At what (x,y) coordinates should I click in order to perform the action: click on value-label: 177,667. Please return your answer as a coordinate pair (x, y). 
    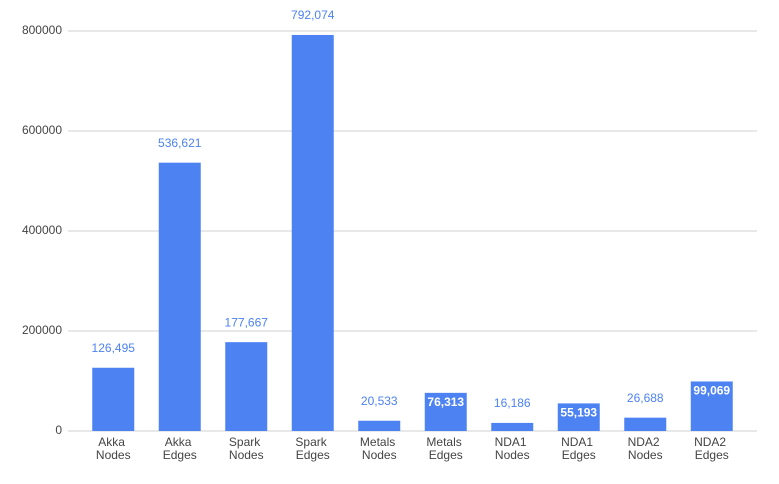
    Looking at the image, I should click on (247, 322).